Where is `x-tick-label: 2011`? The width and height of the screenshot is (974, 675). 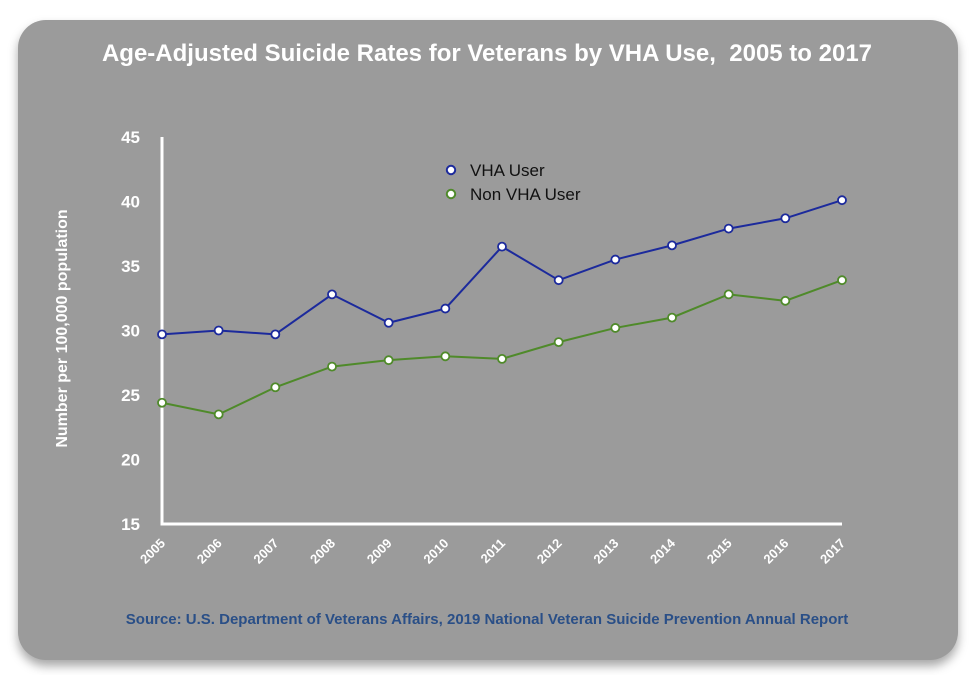
x-tick-label: 2011 is located at coordinates (493, 551).